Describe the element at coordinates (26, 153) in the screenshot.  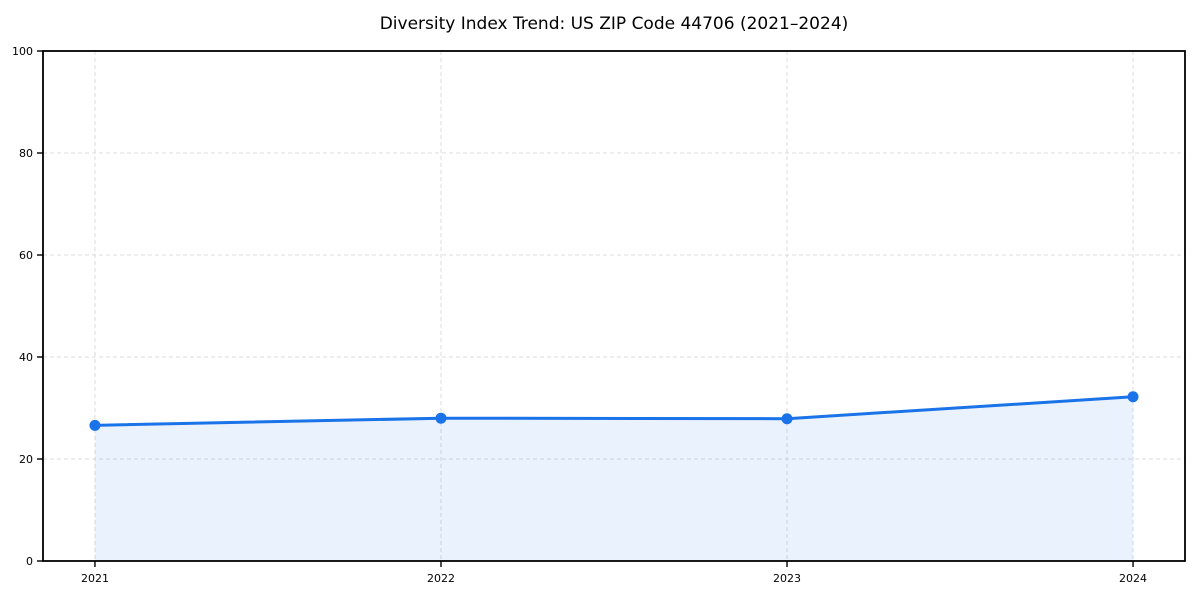
I see `y-axis-tick-label: 80` at that location.